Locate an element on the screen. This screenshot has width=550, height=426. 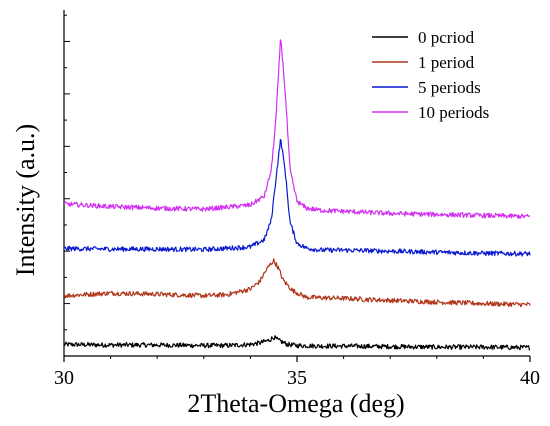
x-axis-title: 2Theta-Omega (deg) is located at coordinates (295, 403).